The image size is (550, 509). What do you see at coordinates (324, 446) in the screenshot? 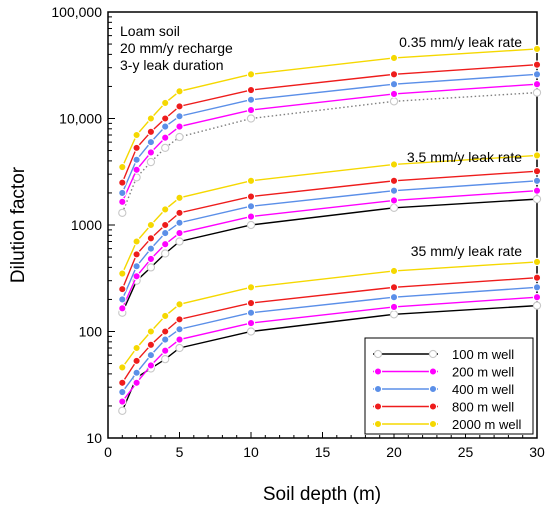
I see `x-axis-ticks: 0 5 10 15 20 25 30` at bounding box center [324, 446].